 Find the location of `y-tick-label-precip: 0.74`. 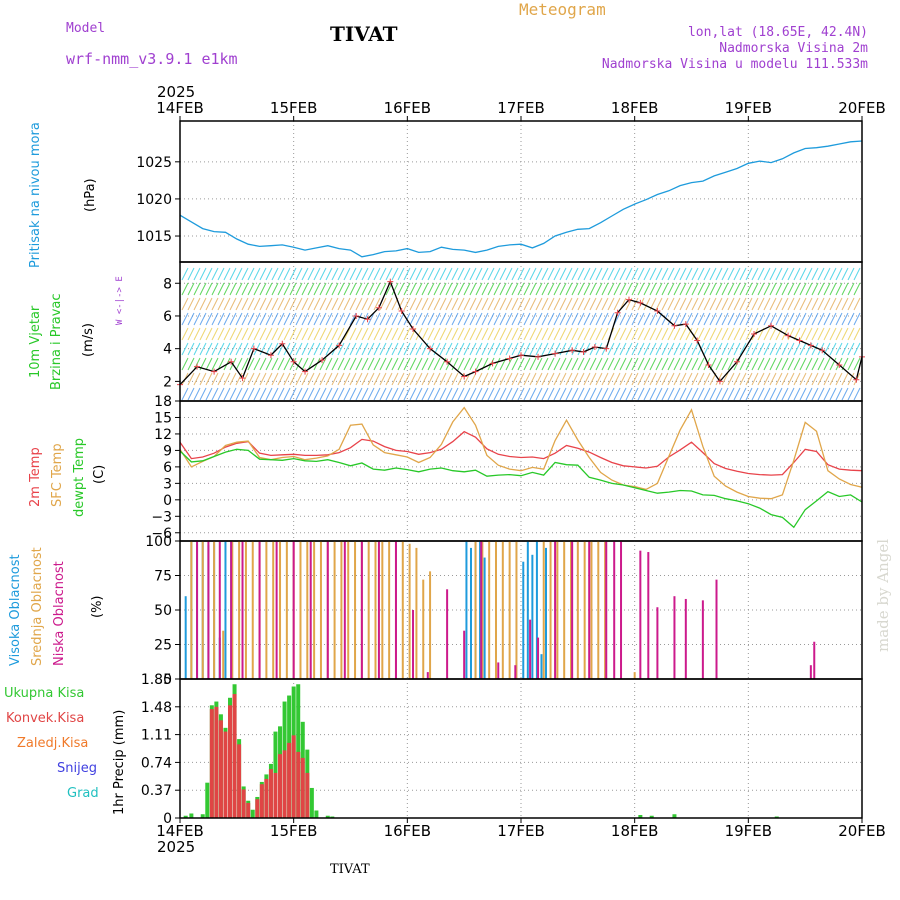

y-tick-label-precip: 0.74 is located at coordinates (156, 763).